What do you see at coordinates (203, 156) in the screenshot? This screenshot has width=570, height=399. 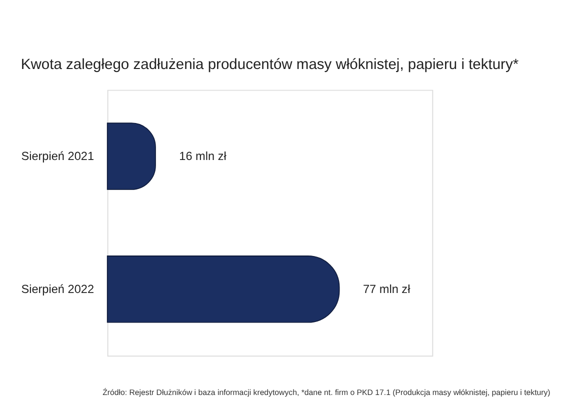 I see `data-label: 16 mln zł` at bounding box center [203, 156].